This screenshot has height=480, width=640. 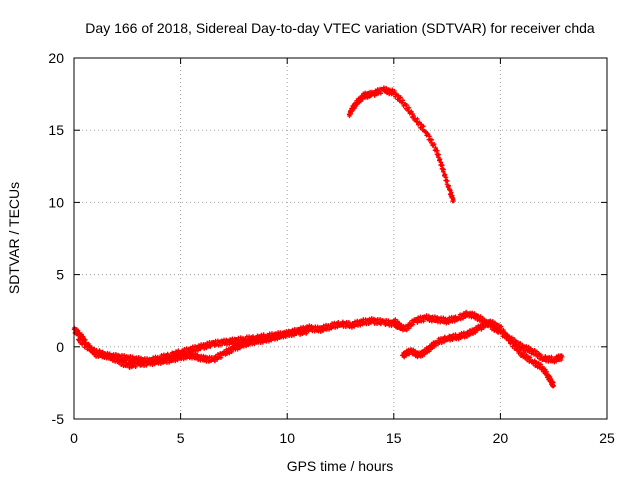 I want to click on x-tick-label: 5, so click(x=181, y=438).